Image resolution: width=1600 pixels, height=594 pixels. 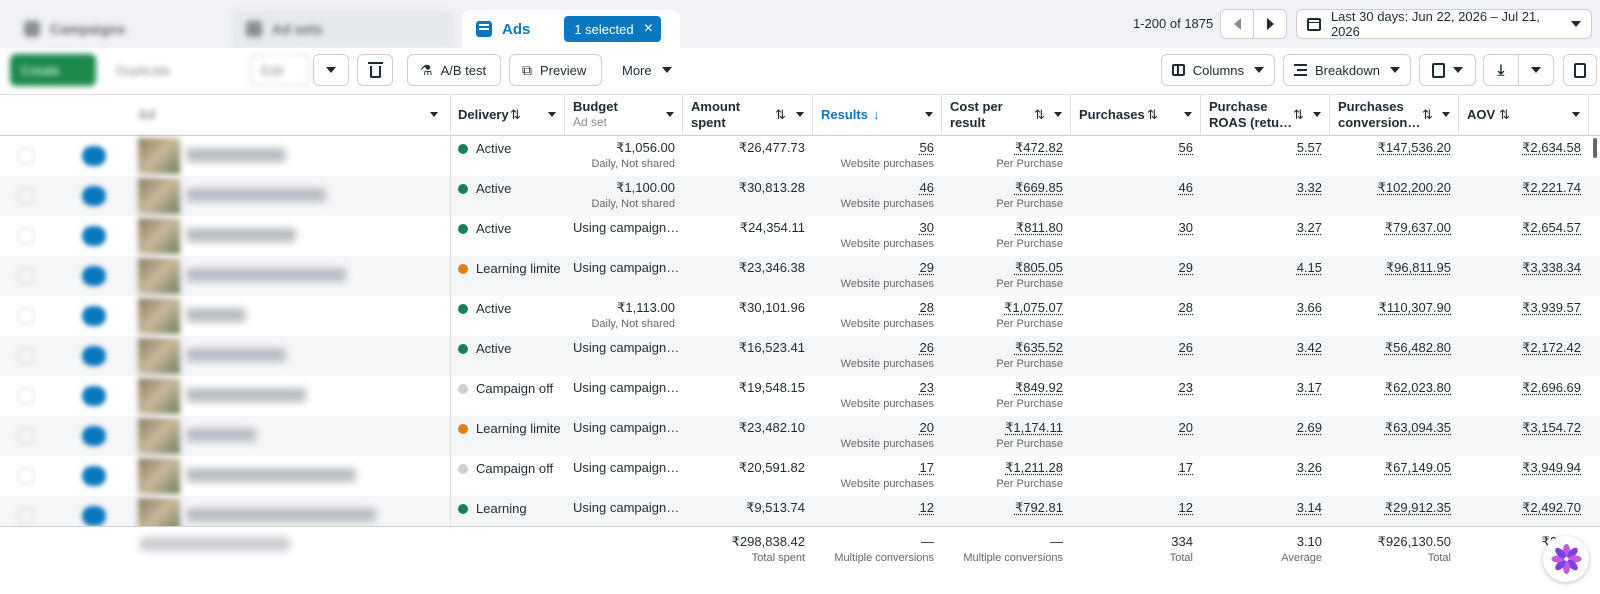 I want to click on export-dropdown-button, so click(x=1536, y=70).